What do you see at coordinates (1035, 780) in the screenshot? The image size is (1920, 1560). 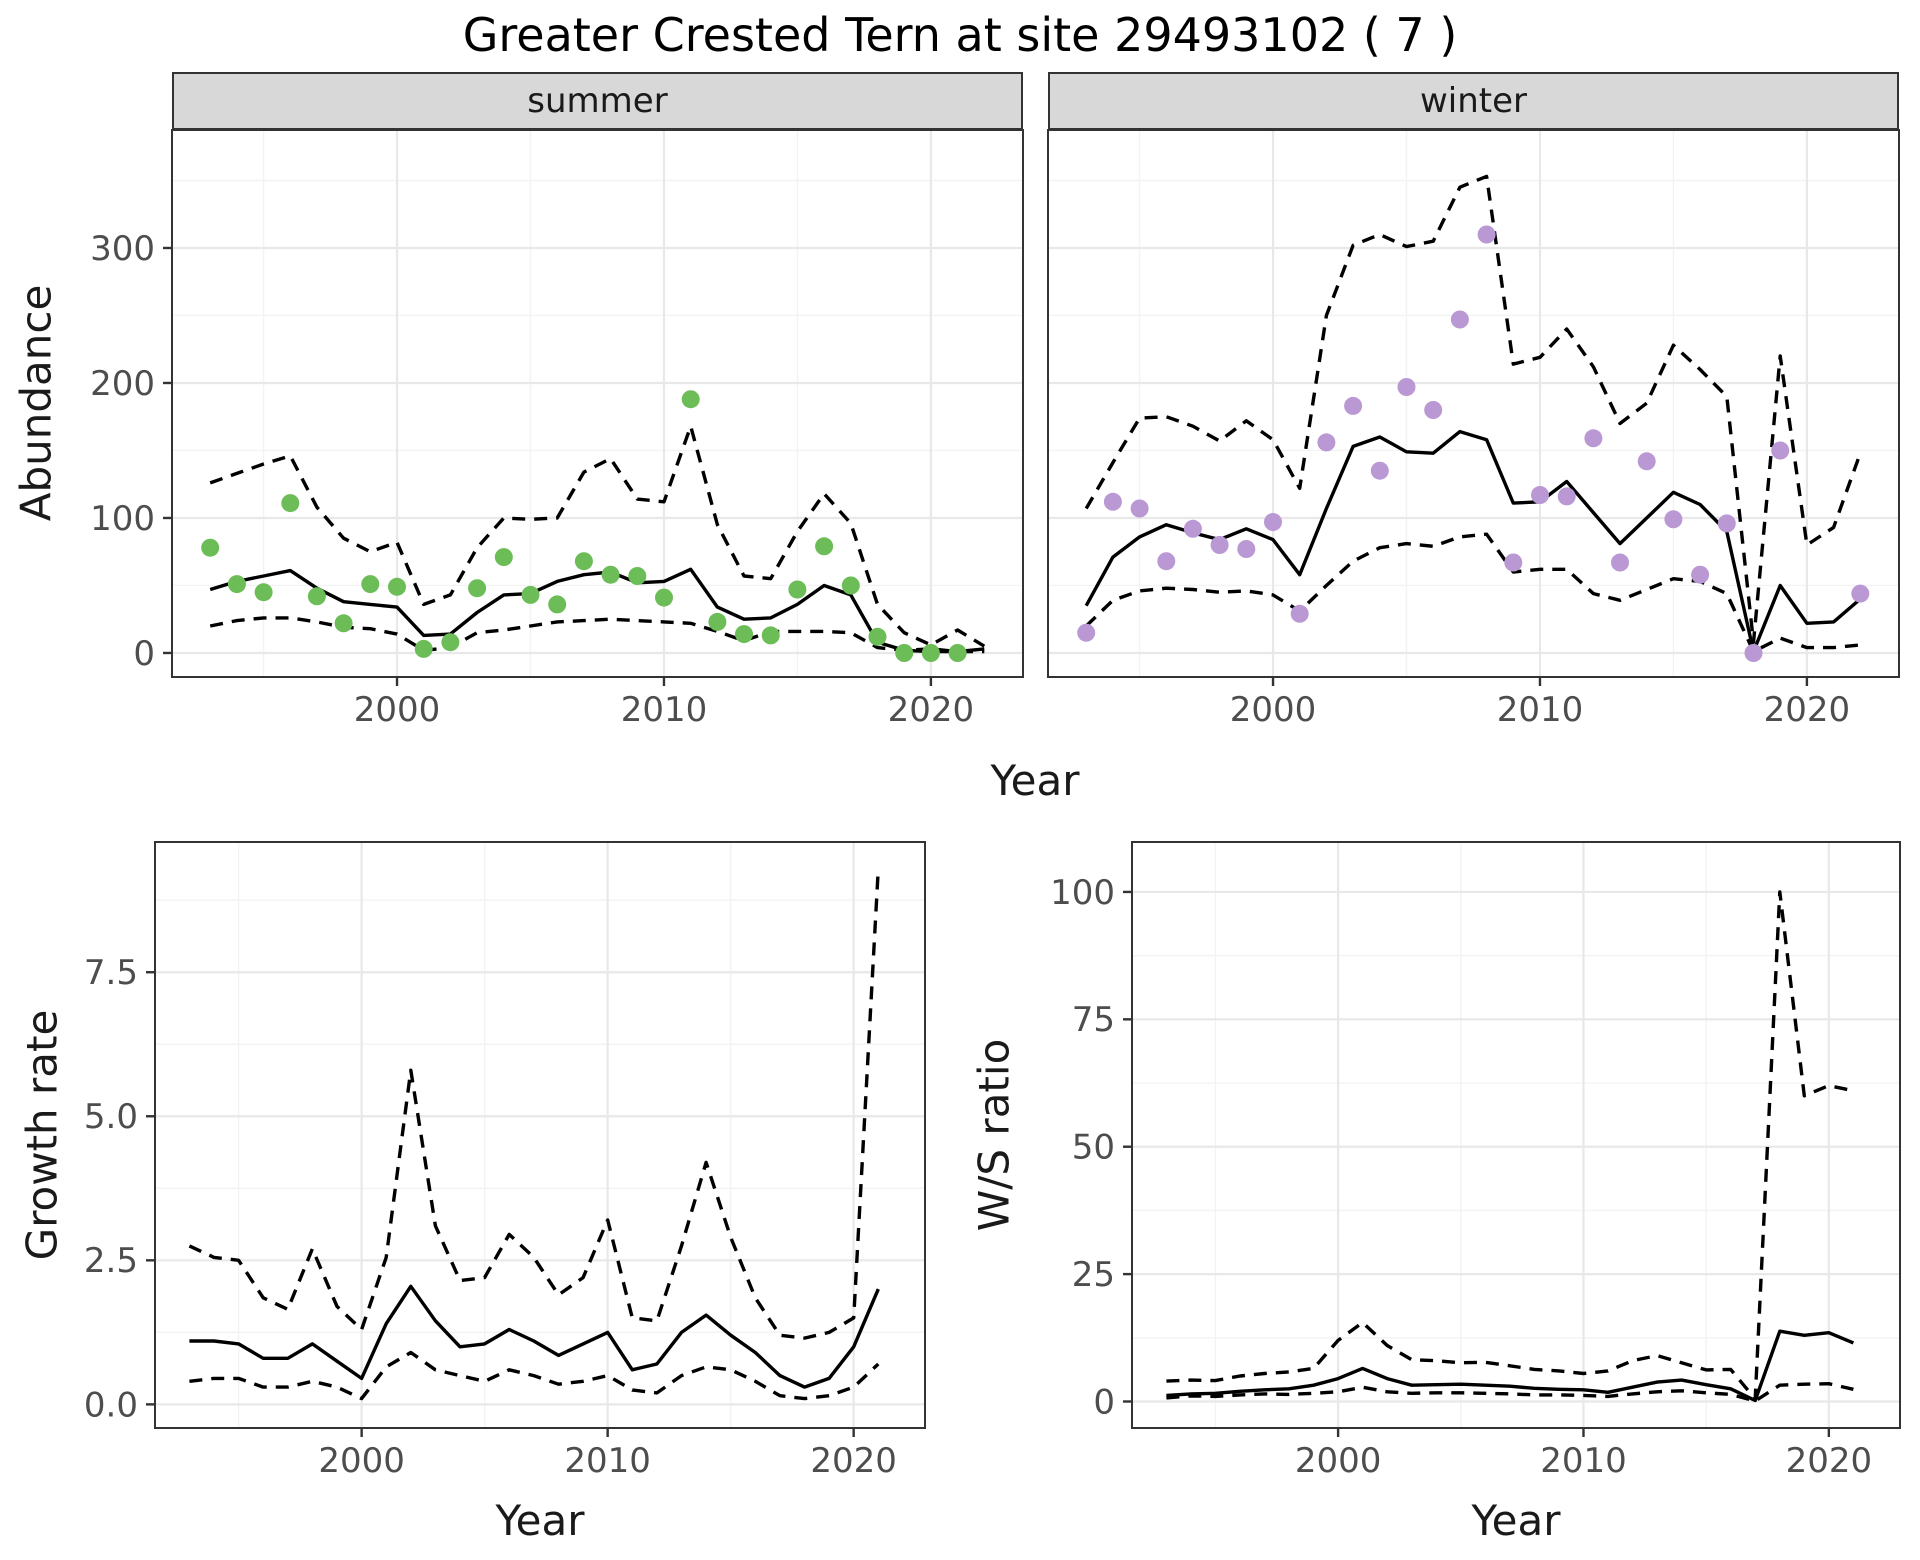 I see `x-axis-title-top: Year` at bounding box center [1035, 780].